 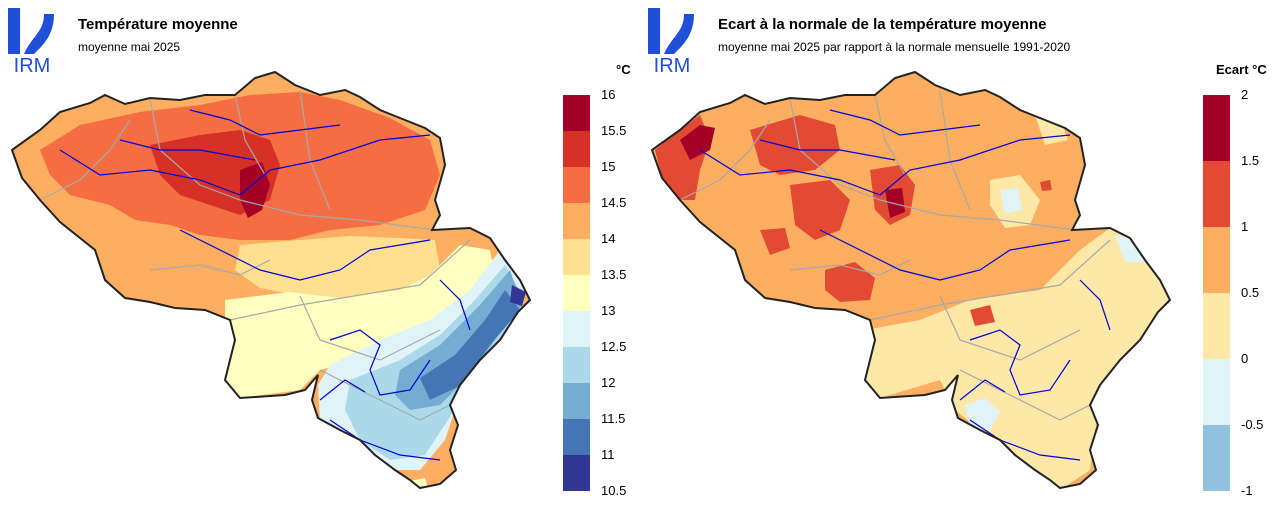 What do you see at coordinates (1250, 292) in the screenshot?
I see `legend-tick-label: 0.5` at bounding box center [1250, 292].